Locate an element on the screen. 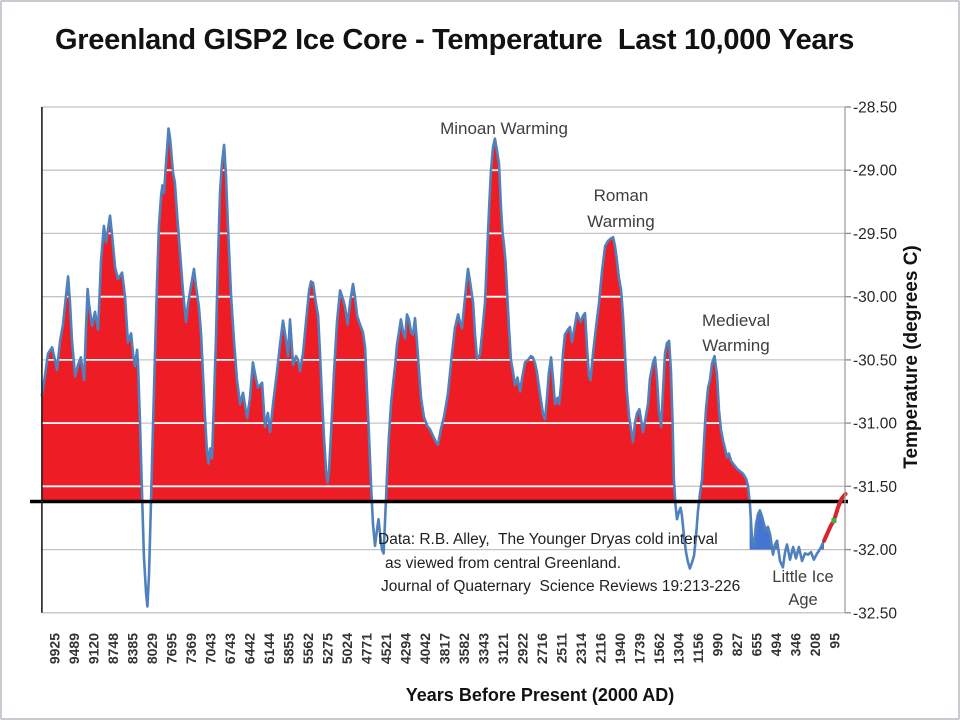 The height and width of the screenshot is (720, 960). x-tick-label: 4521 is located at coordinates (386, 648).